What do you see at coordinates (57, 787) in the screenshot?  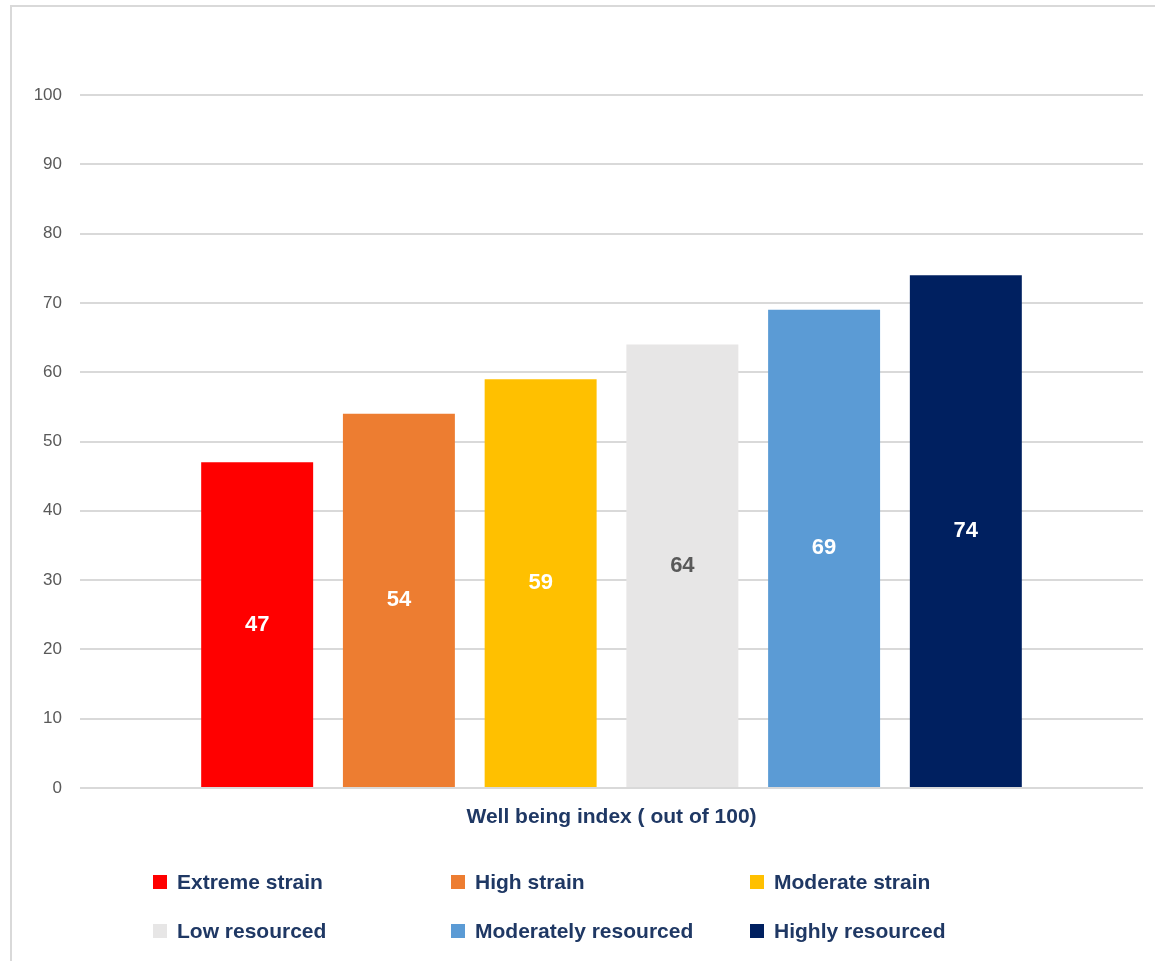 I see `y-tick-label: 0` at bounding box center [57, 787].